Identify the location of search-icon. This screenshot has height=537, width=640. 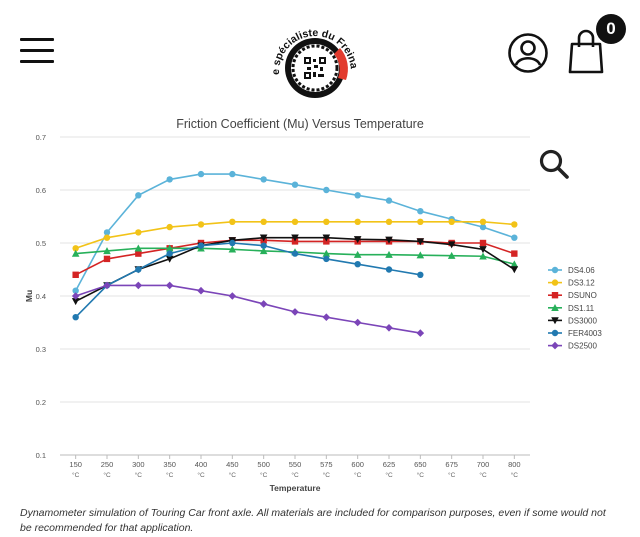
(554, 164).